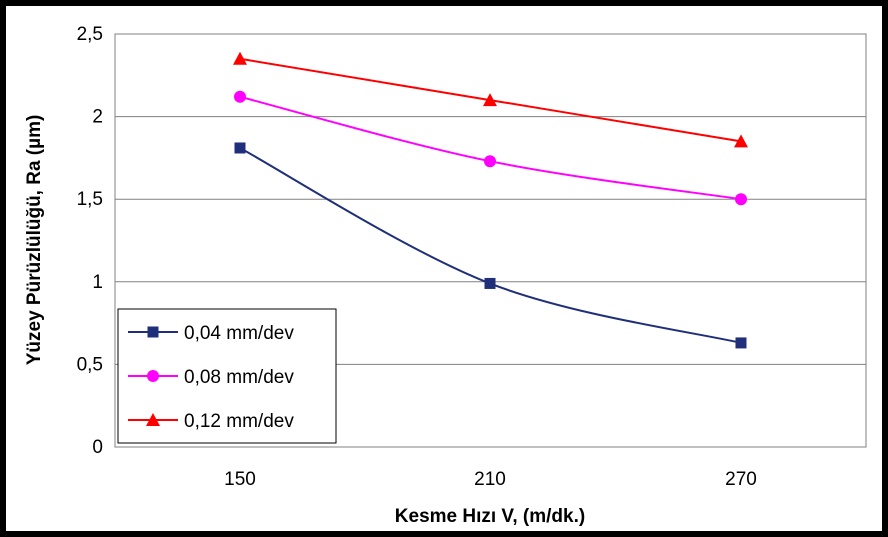 The height and width of the screenshot is (537, 888). I want to click on y-tick-label: 0,5, so click(90, 364).